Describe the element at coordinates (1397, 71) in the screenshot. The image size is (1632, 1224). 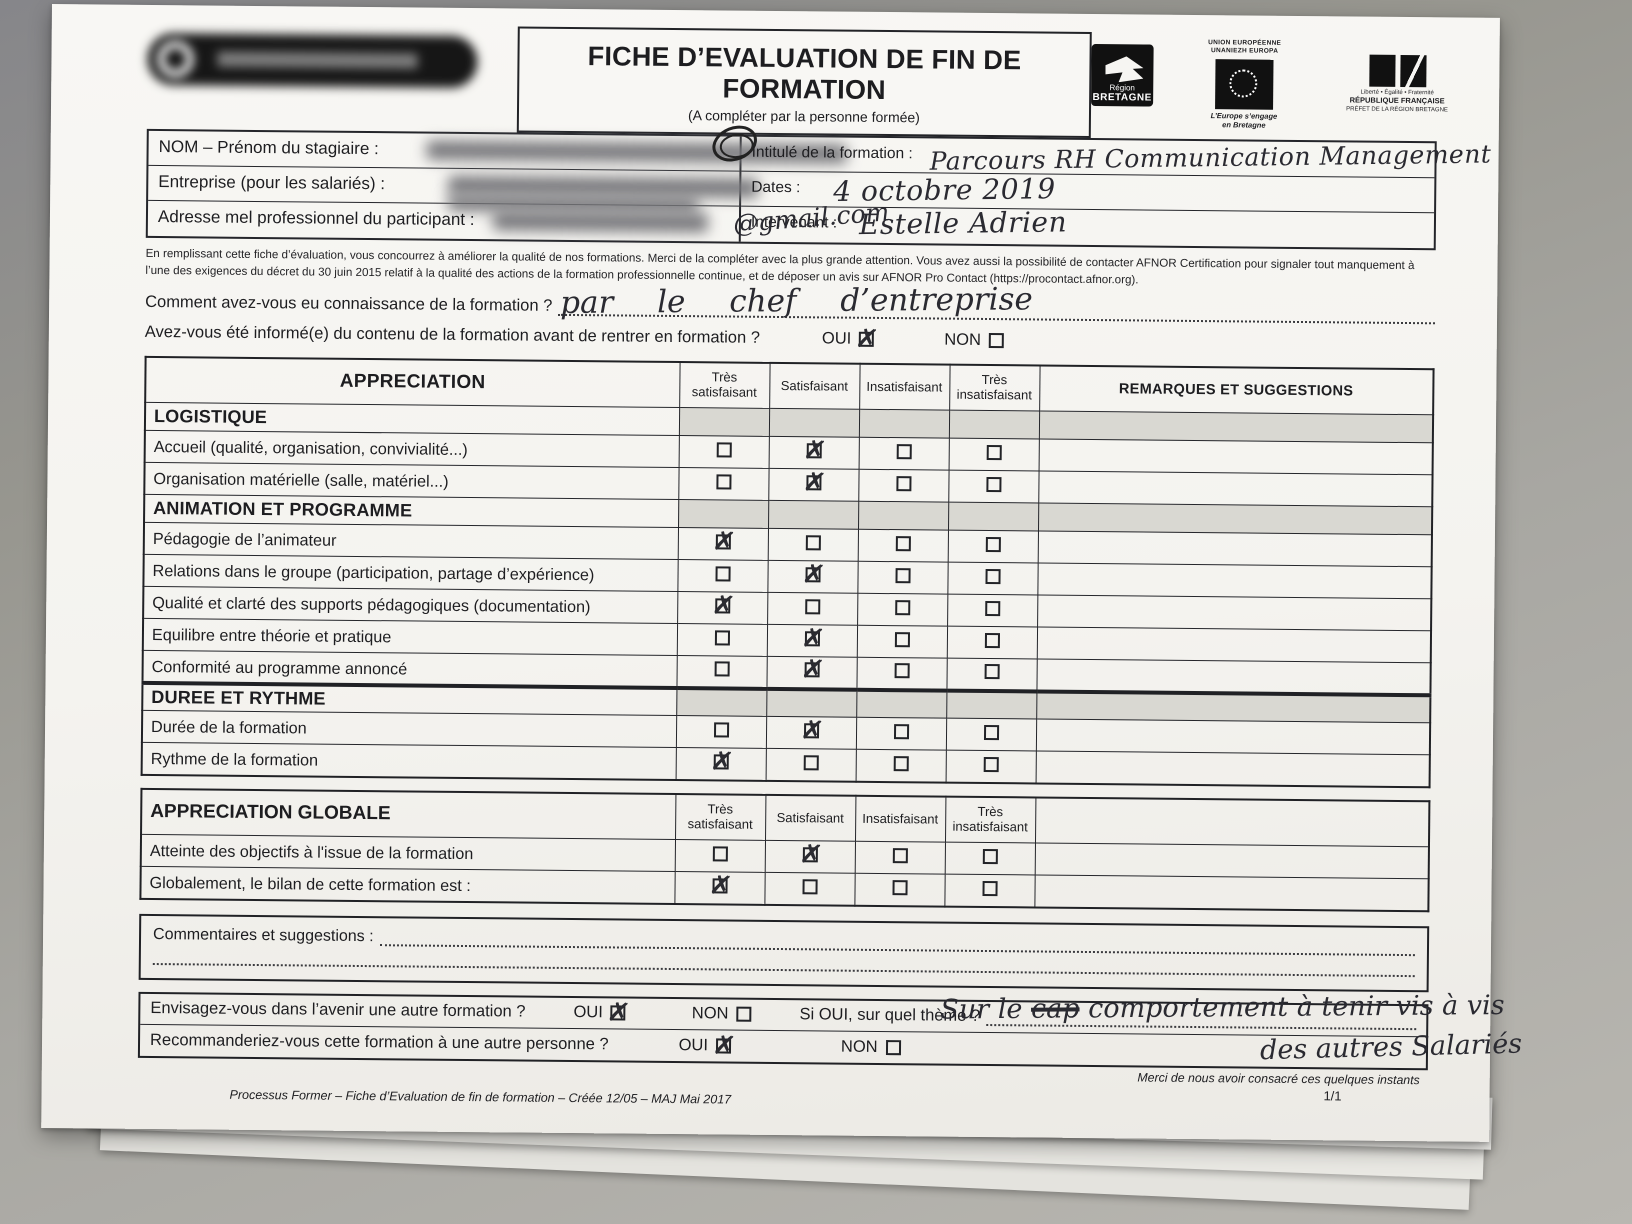
I see `marianne-icon` at that location.